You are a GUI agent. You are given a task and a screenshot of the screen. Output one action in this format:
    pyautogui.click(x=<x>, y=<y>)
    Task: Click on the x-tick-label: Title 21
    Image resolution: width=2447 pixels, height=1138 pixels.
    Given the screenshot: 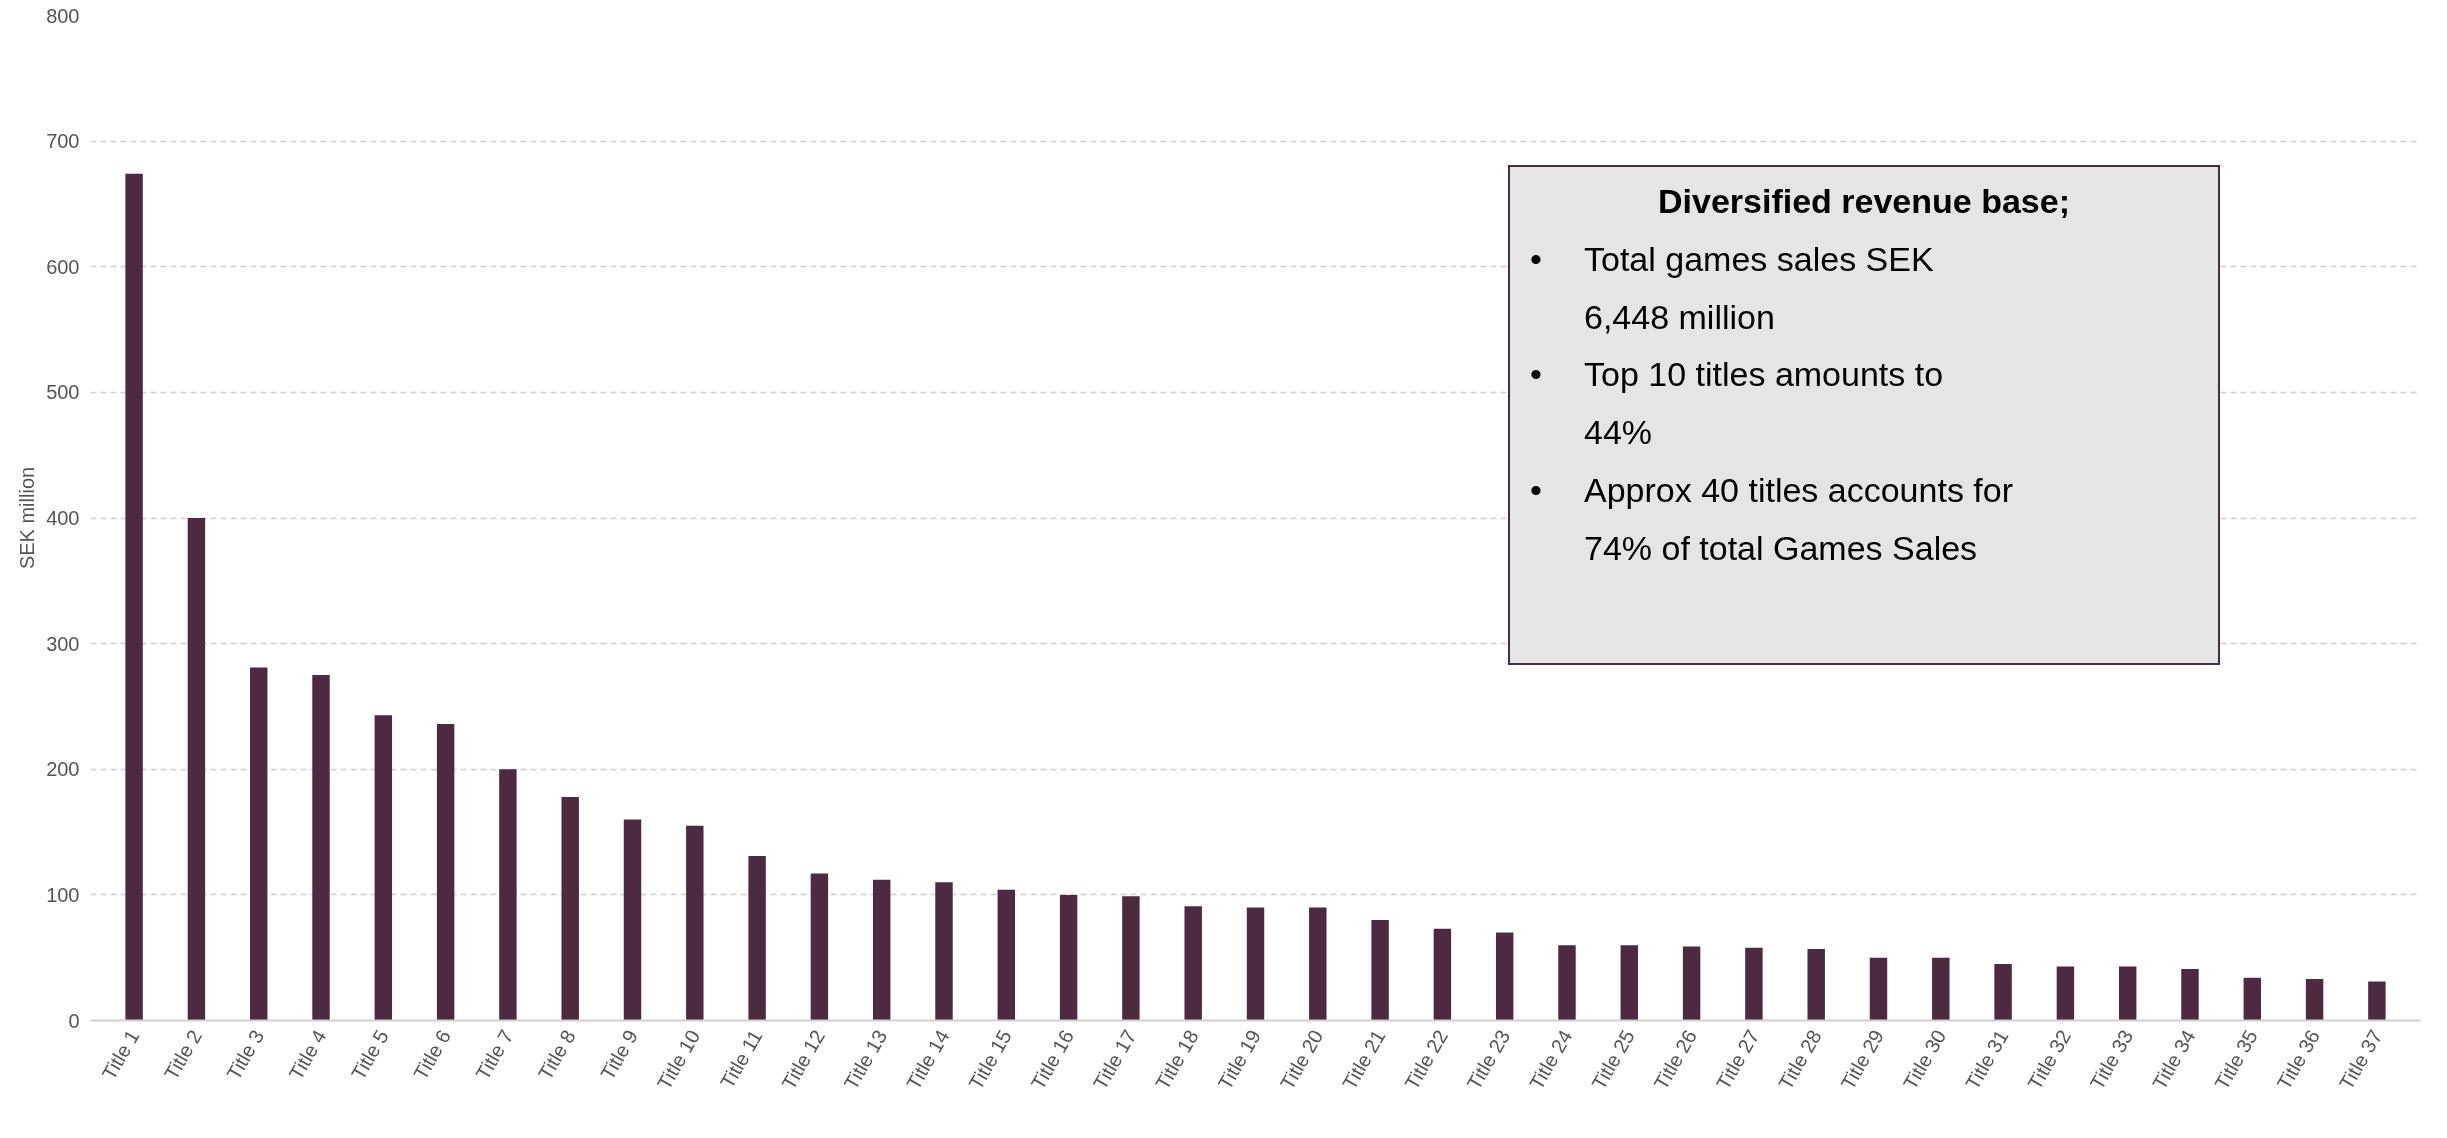 What is the action you would take?
    pyautogui.click(x=1364, y=1060)
    